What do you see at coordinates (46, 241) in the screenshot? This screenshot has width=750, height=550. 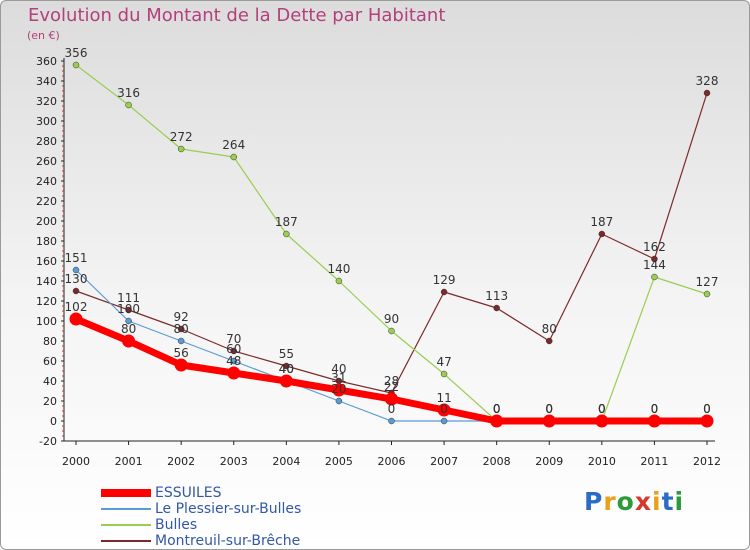 I see `y-tick-label: 180` at bounding box center [46, 241].